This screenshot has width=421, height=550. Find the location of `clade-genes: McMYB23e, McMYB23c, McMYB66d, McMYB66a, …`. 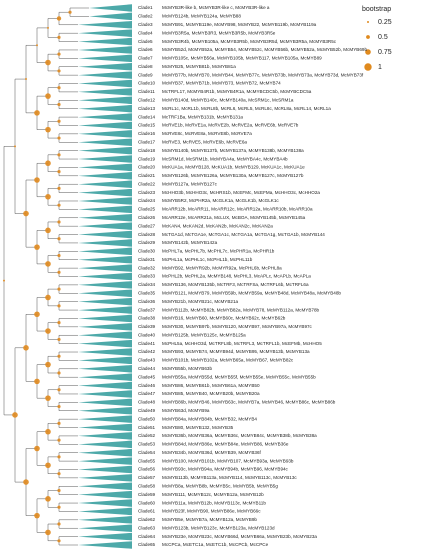

clade-genes: McMYB23e, McMYB23c, McMYB66d, McMYB66a, … is located at coordinates (239, 536).